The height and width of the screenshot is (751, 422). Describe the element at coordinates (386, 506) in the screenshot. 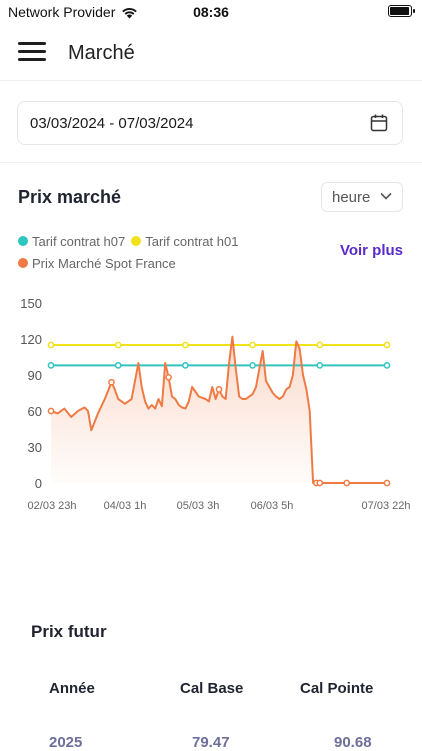

I see `x-tick-label: 07/03 22h` at that location.